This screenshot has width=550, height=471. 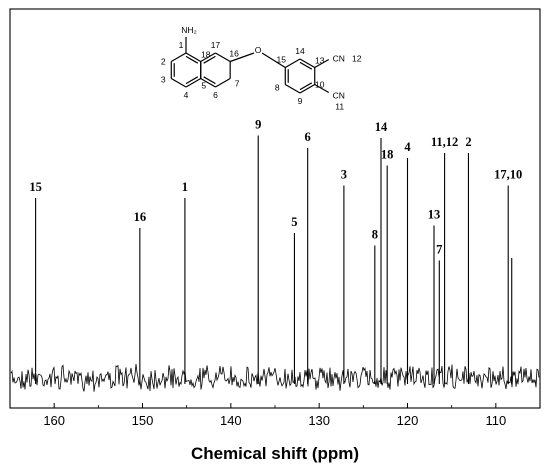 What do you see at coordinates (308, 137) in the screenshot?
I see `peak-label: 6` at bounding box center [308, 137].